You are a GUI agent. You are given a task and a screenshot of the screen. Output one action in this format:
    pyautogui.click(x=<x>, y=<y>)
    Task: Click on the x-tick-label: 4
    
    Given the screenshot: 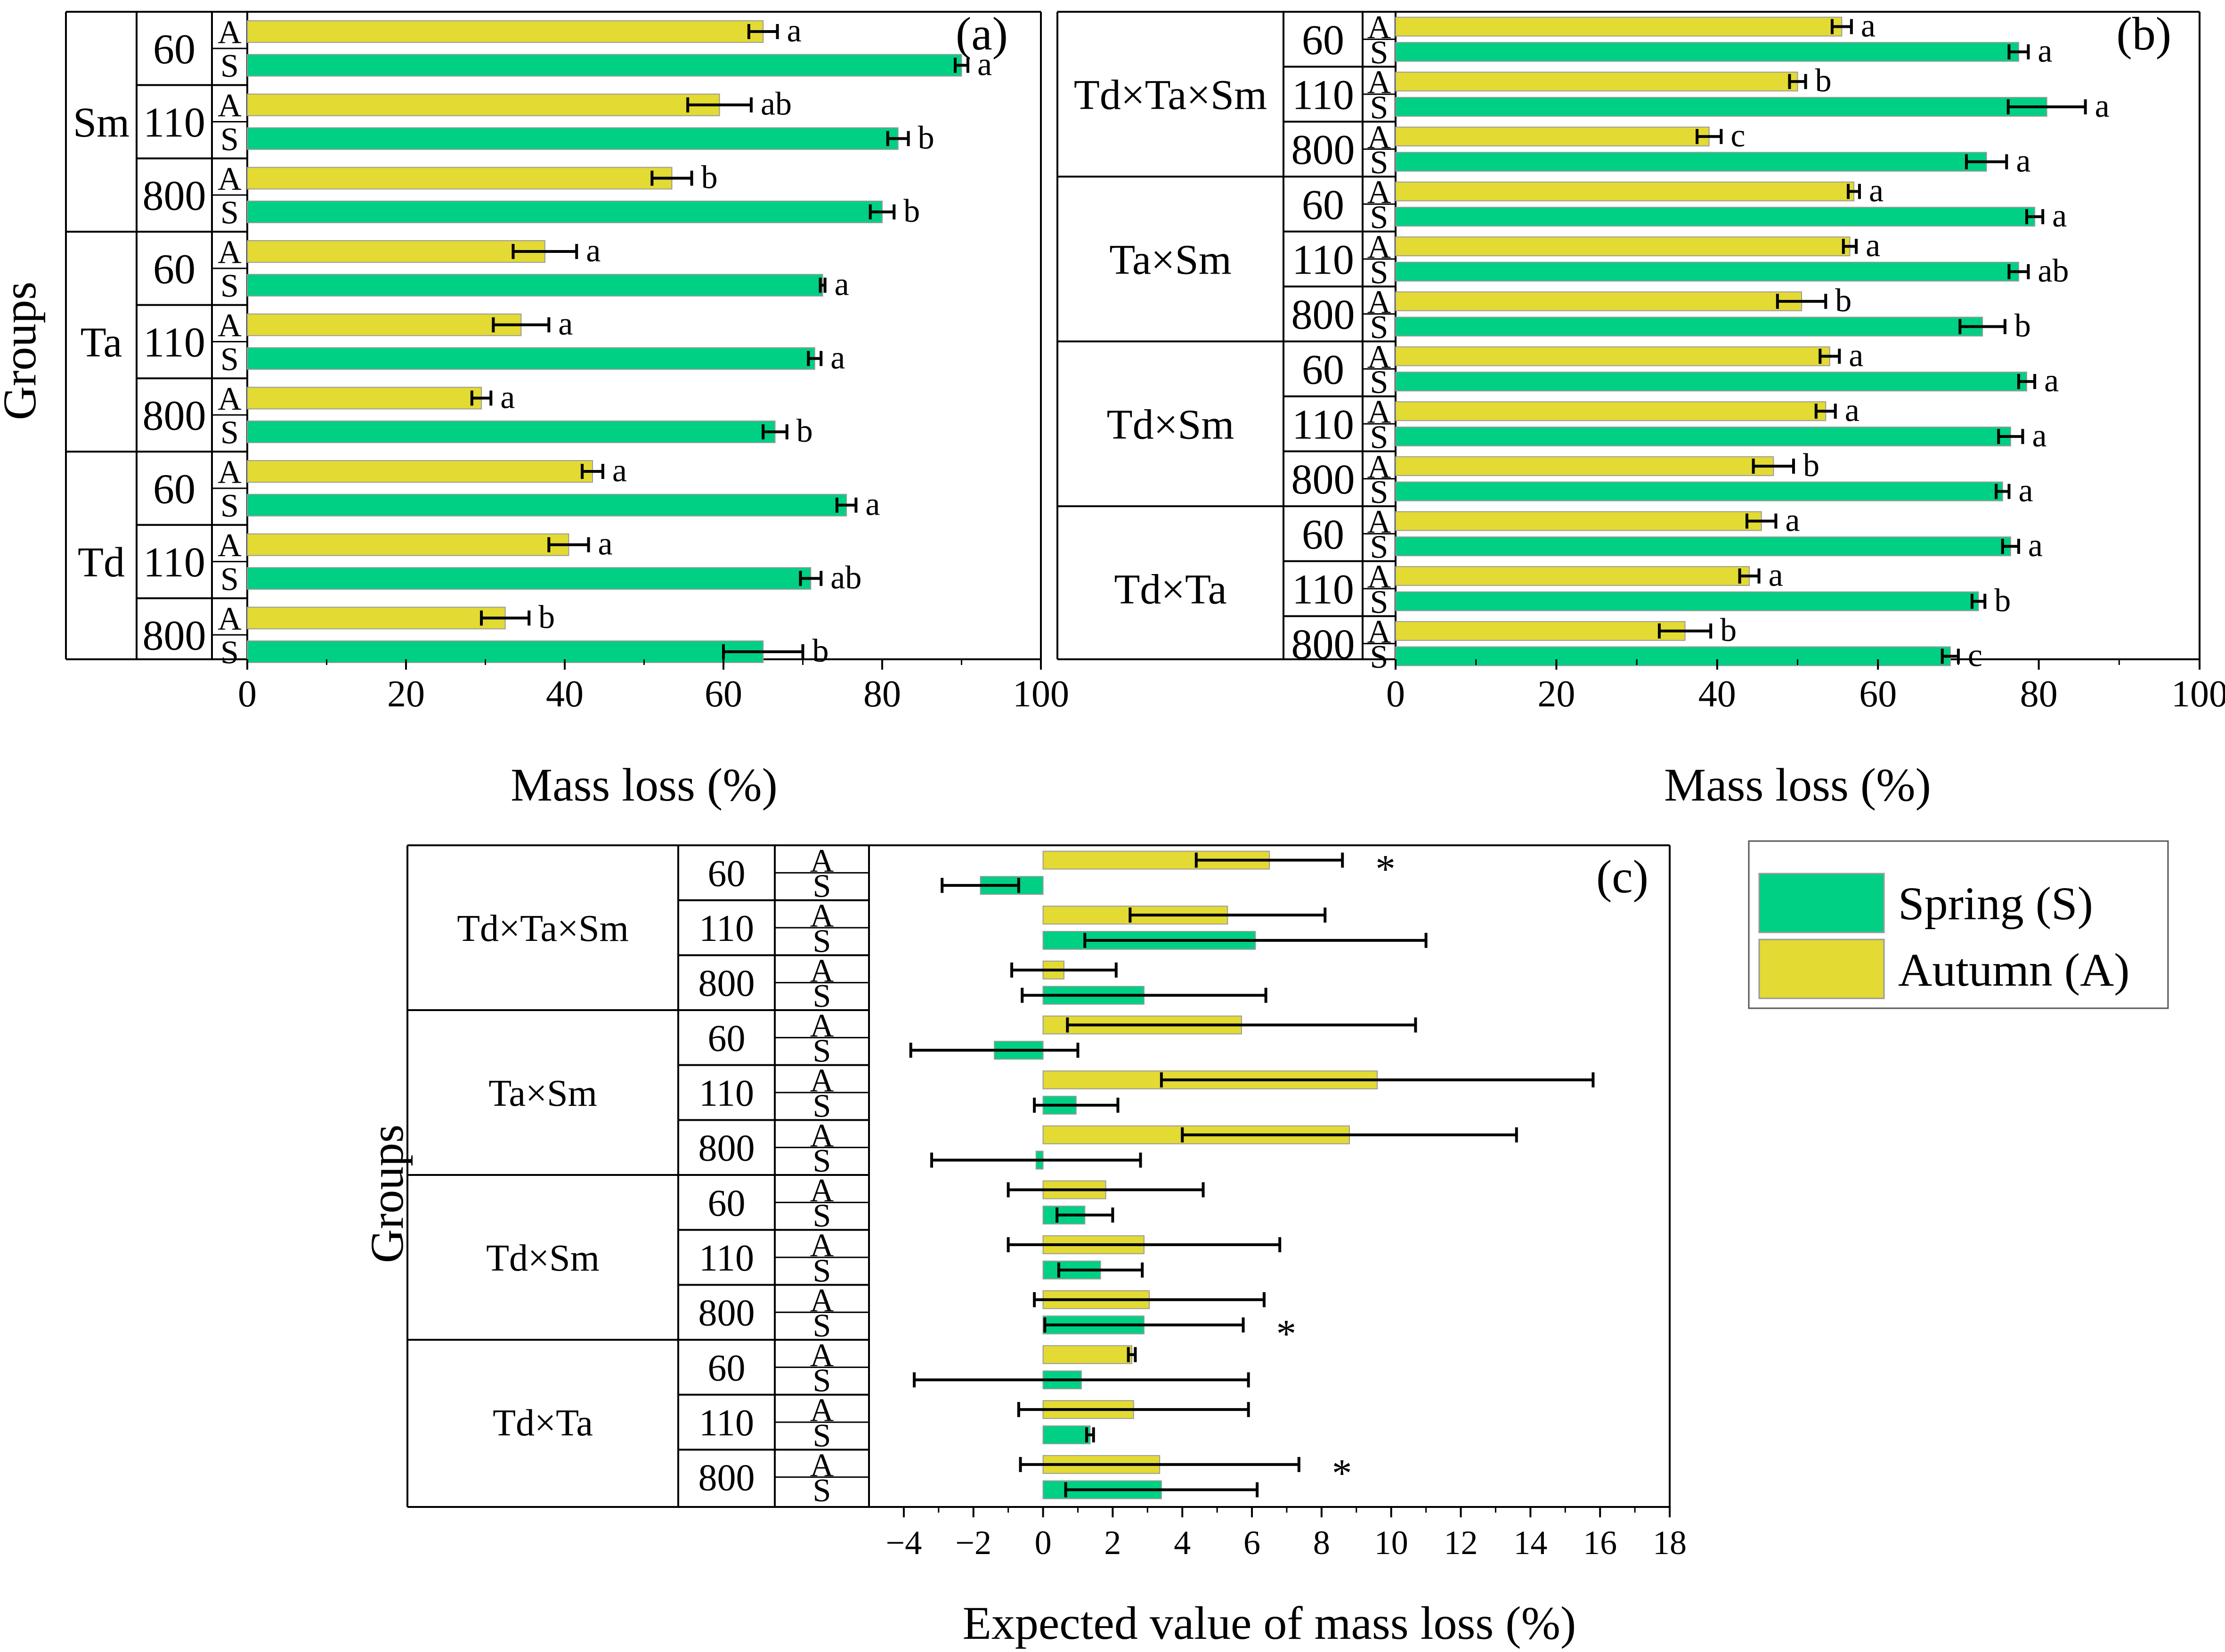 What is the action you would take?
    pyautogui.click(x=1182, y=1543)
    